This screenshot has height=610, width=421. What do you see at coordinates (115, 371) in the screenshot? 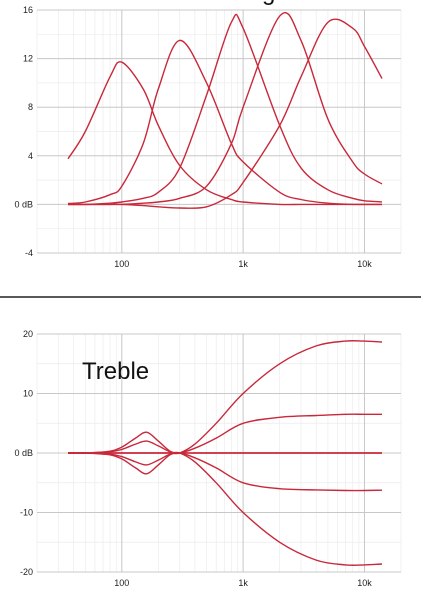
I see `treble-annotation: Treble` at bounding box center [115, 371].